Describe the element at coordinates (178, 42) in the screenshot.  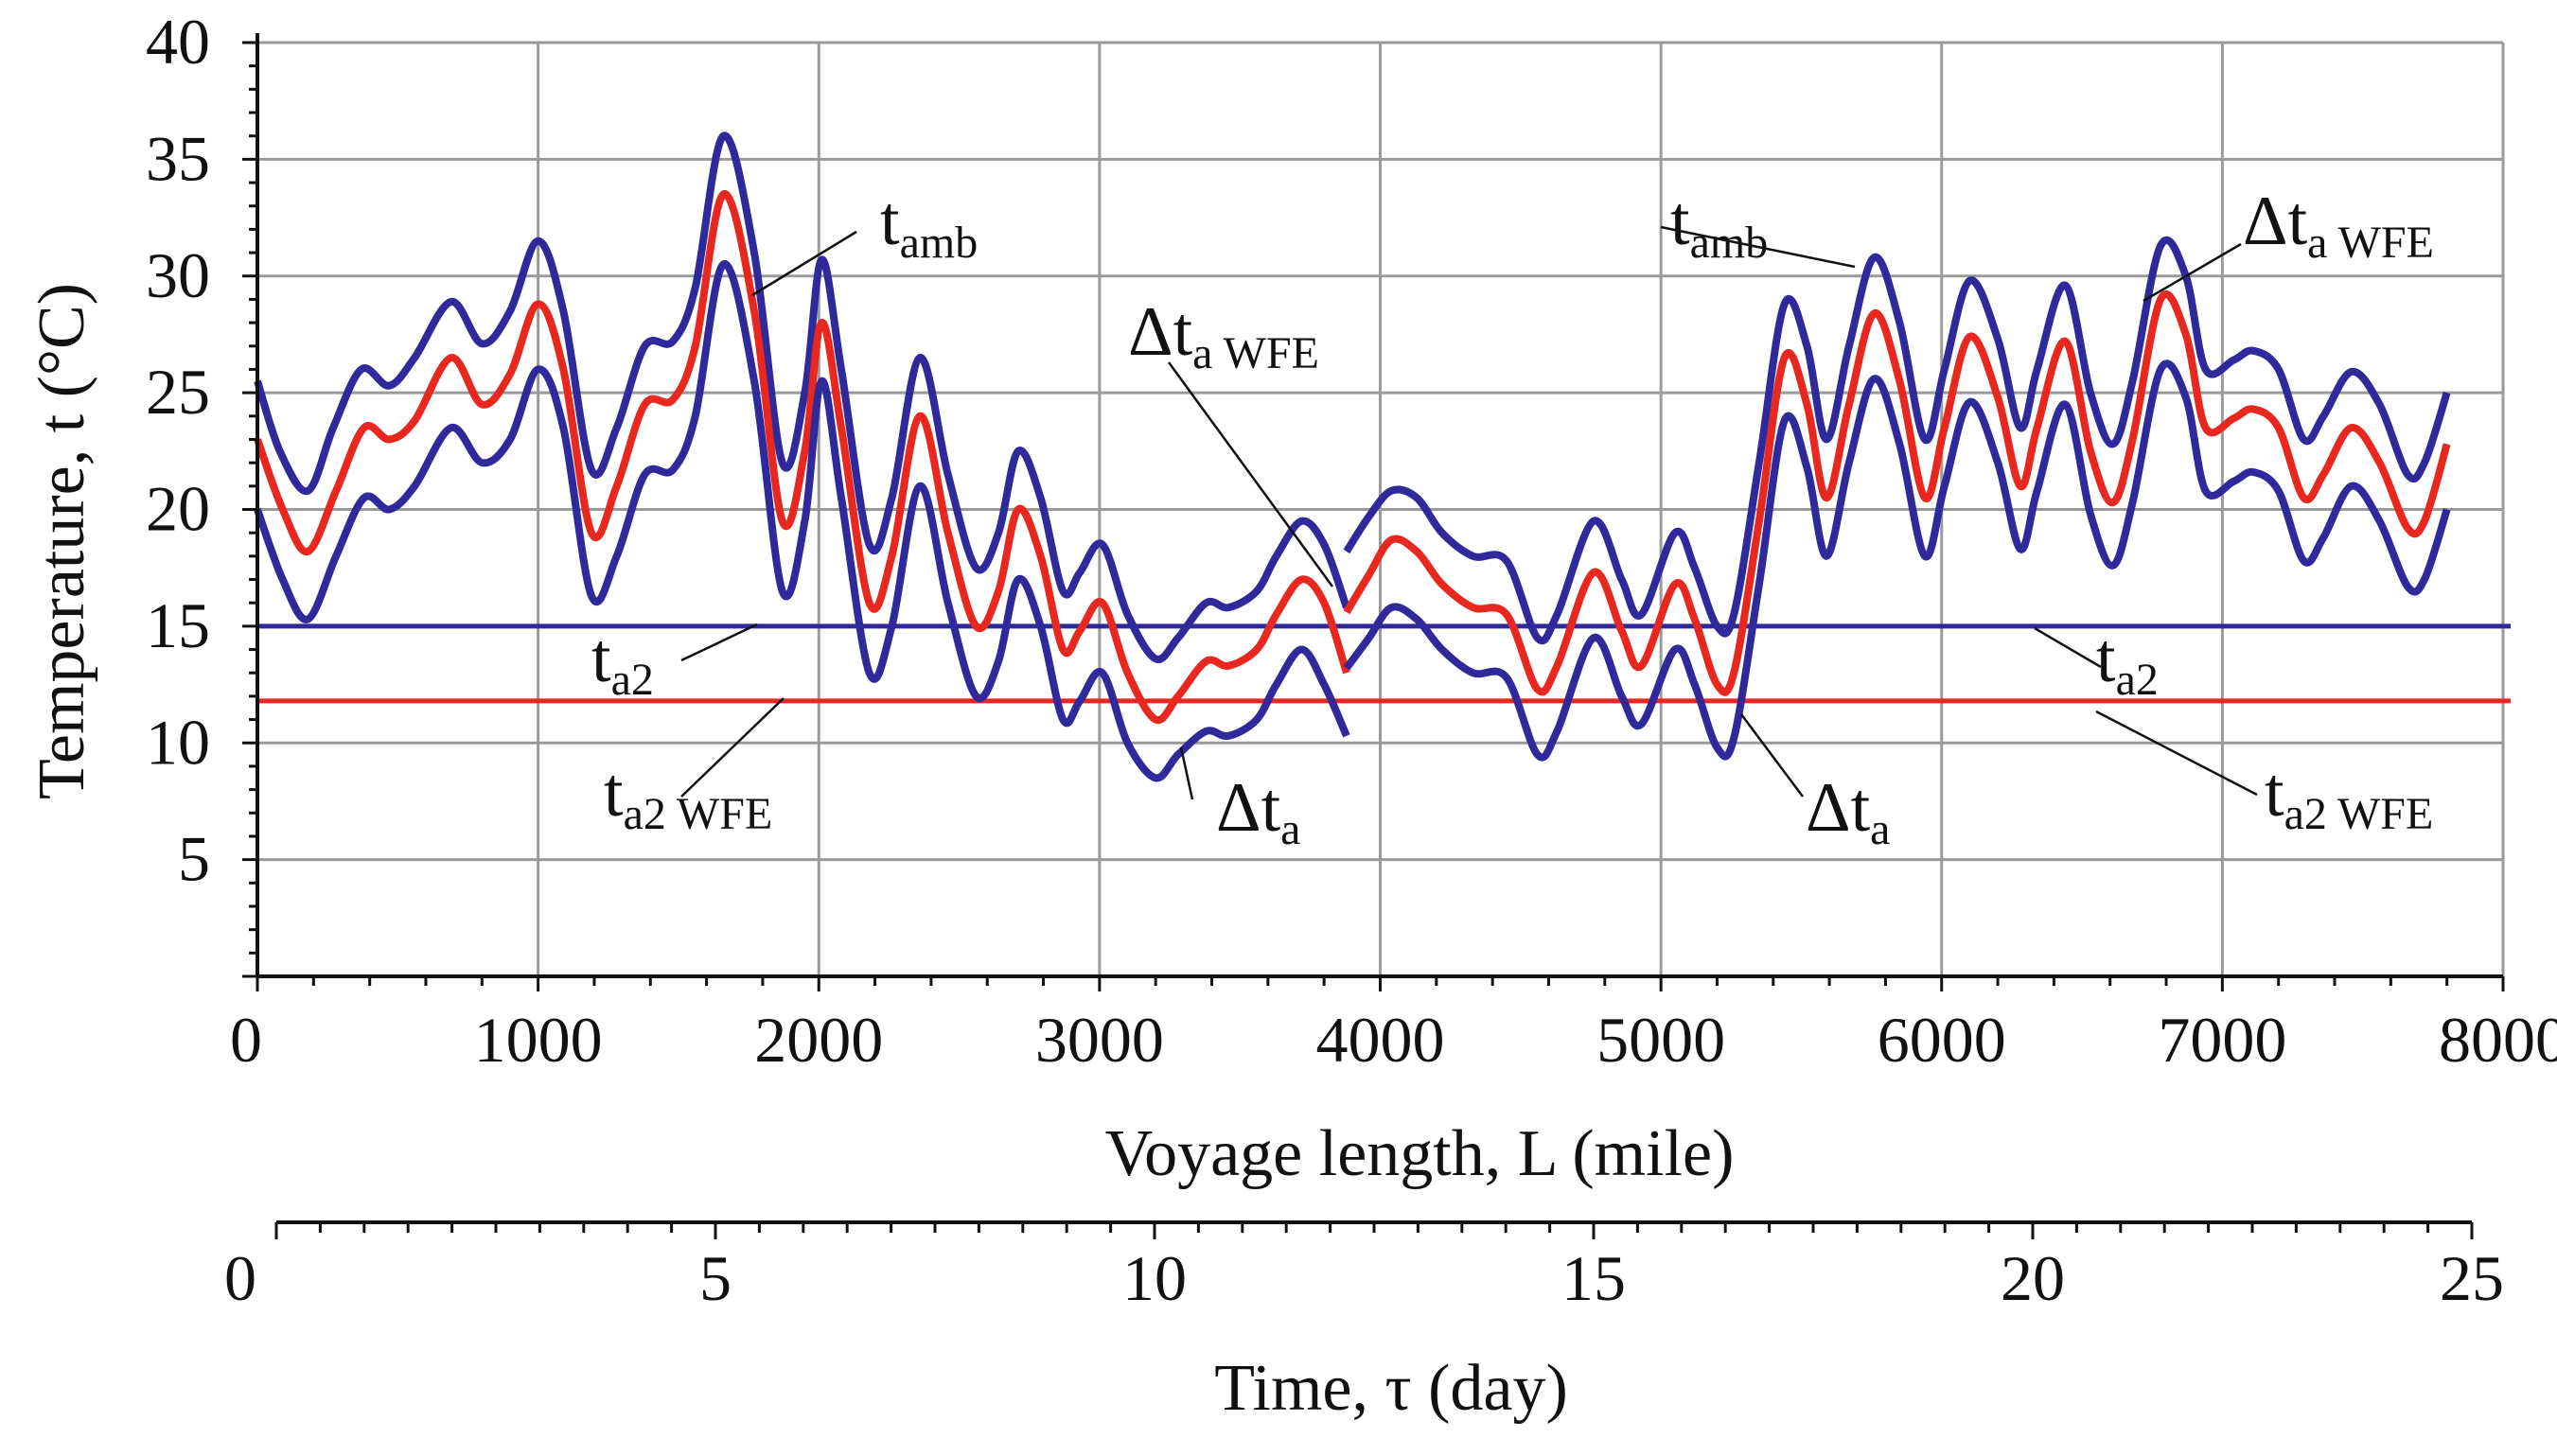
I see `y-tick-label-40: 40` at that location.